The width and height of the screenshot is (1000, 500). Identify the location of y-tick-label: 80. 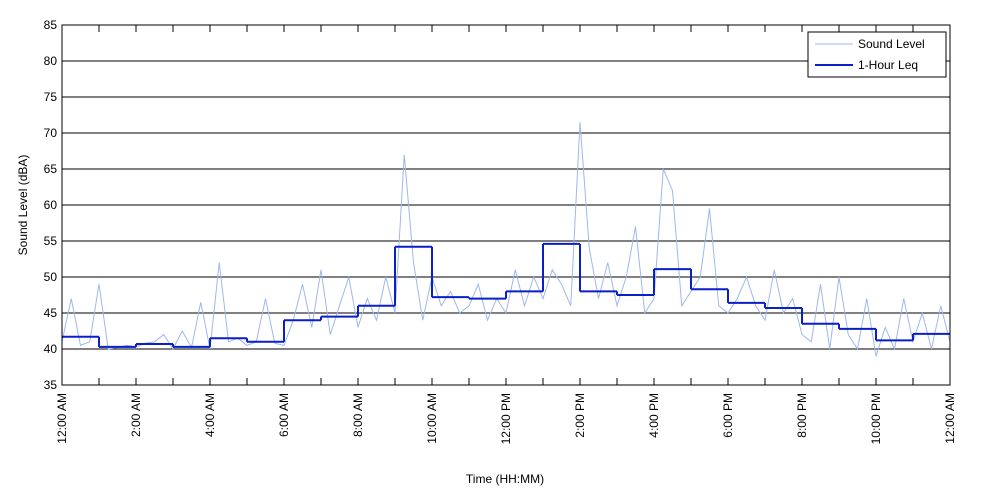
(51, 61).